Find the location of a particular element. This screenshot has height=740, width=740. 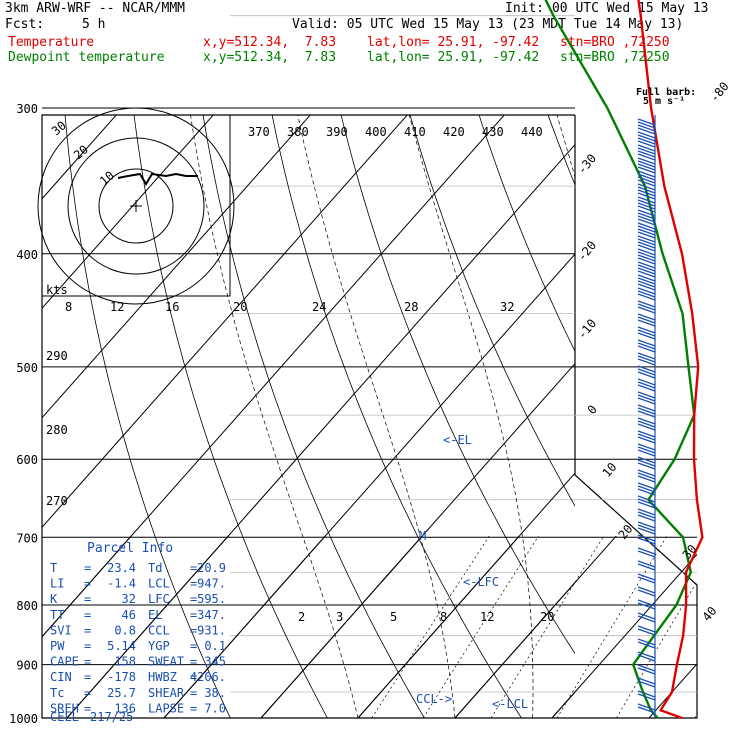

hodograph-unit-label: kts is located at coordinates (57, 290).